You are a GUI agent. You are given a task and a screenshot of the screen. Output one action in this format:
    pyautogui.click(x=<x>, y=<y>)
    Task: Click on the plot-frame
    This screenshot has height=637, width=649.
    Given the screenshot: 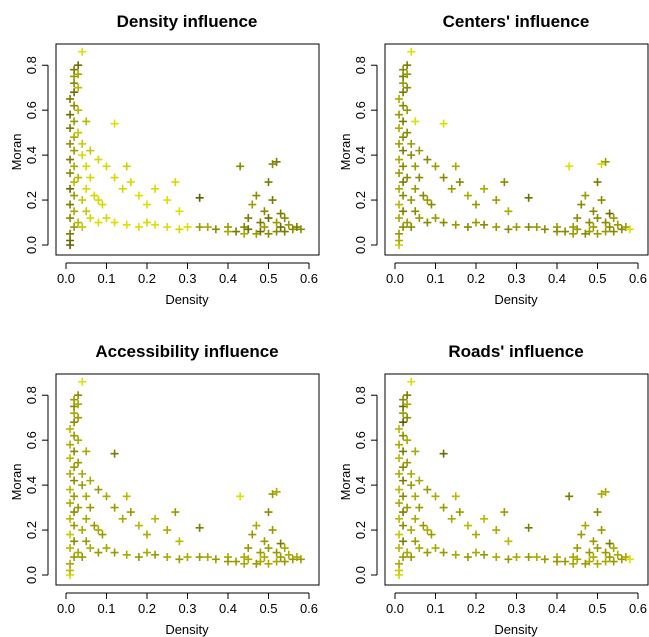 What is the action you would take?
    pyautogui.click(x=516, y=149)
    